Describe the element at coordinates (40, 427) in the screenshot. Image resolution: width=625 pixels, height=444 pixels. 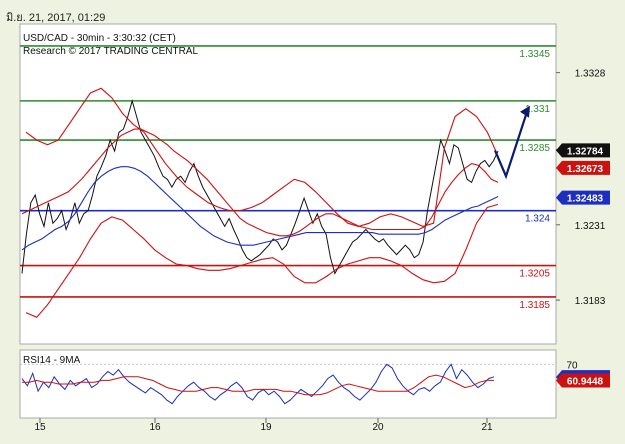
I see `x-tick-label-0: 15` at that location.